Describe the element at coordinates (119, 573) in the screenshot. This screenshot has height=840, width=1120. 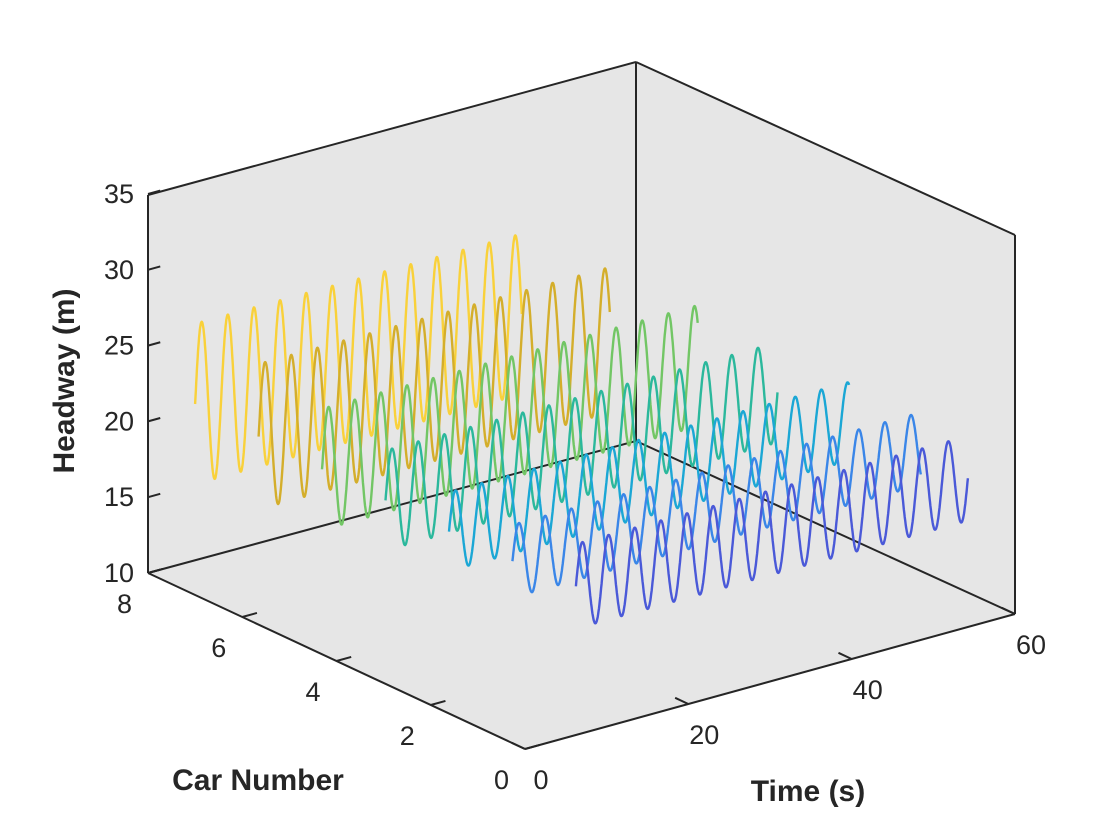
I see `z-tick-label-10: 10` at that location.